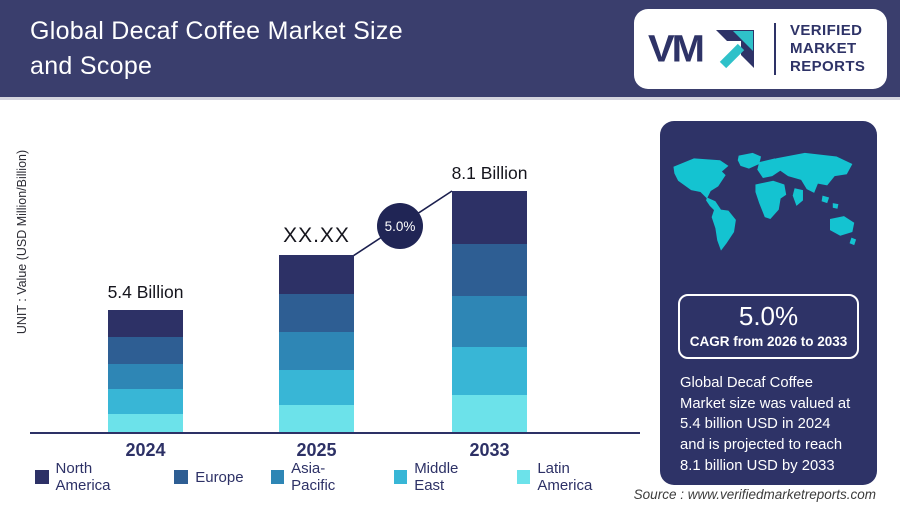  What do you see at coordinates (436, 477) in the screenshot?
I see `legend-label-middle-east: Middle East` at bounding box center [436, 477].